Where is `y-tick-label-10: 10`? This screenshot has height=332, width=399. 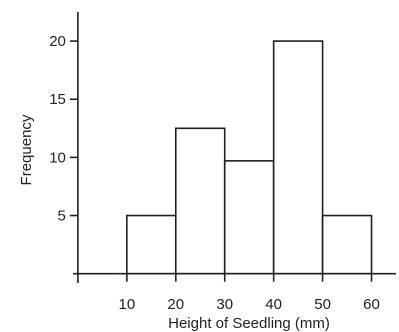
y-tick-label-10: 10 is located at coordinates (57, 157).